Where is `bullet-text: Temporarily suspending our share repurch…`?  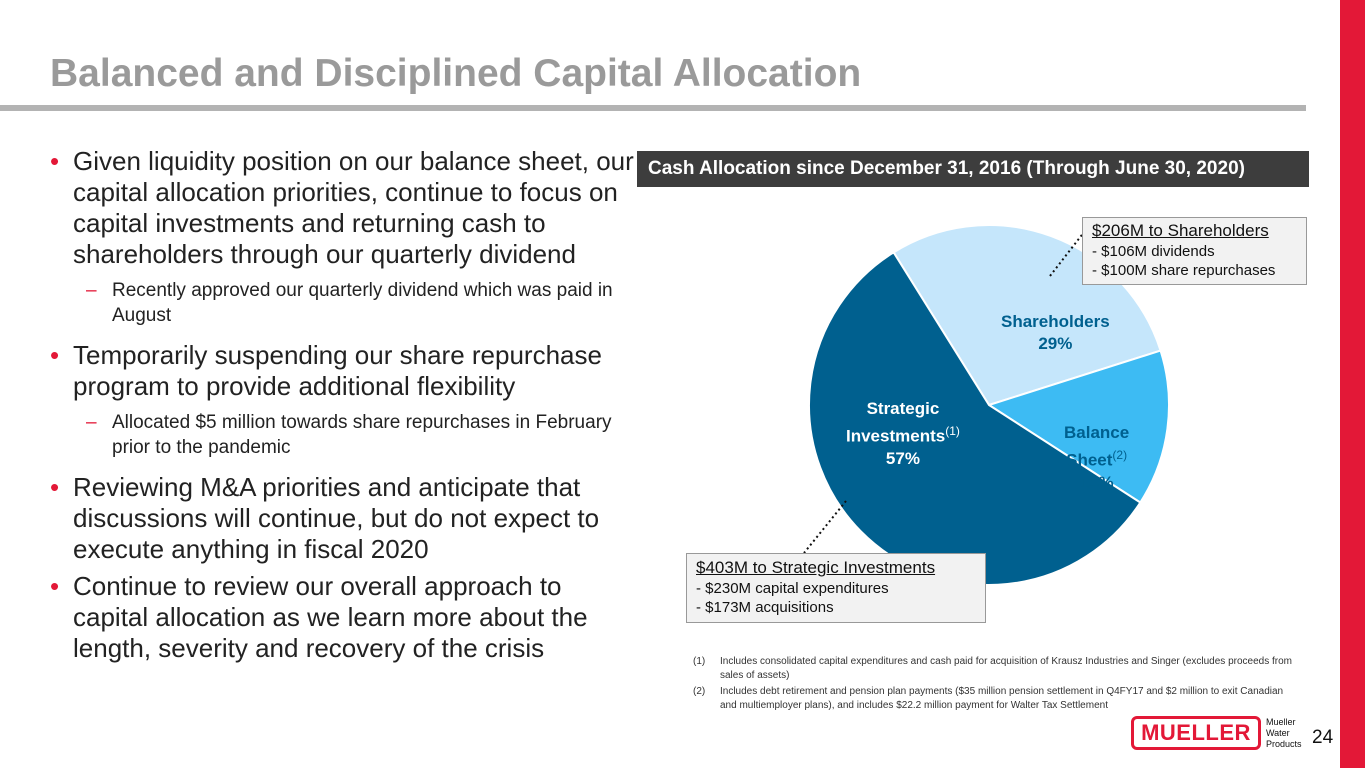 bullet-text: Temporarily suspending our share repurch… is located at coordinates (337, 370).